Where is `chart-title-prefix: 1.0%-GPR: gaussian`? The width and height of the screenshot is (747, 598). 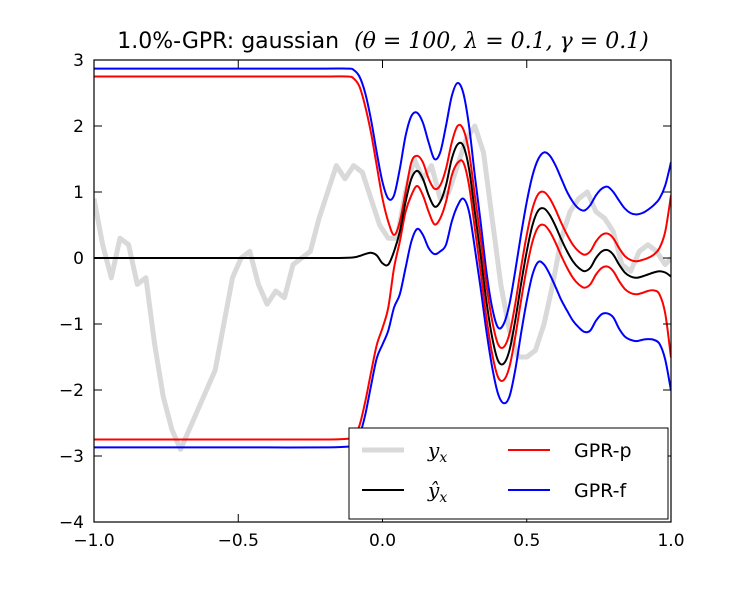
chart-title-prefix: 1.0%-GPR: gaussian is located at coordinates (228, 41).